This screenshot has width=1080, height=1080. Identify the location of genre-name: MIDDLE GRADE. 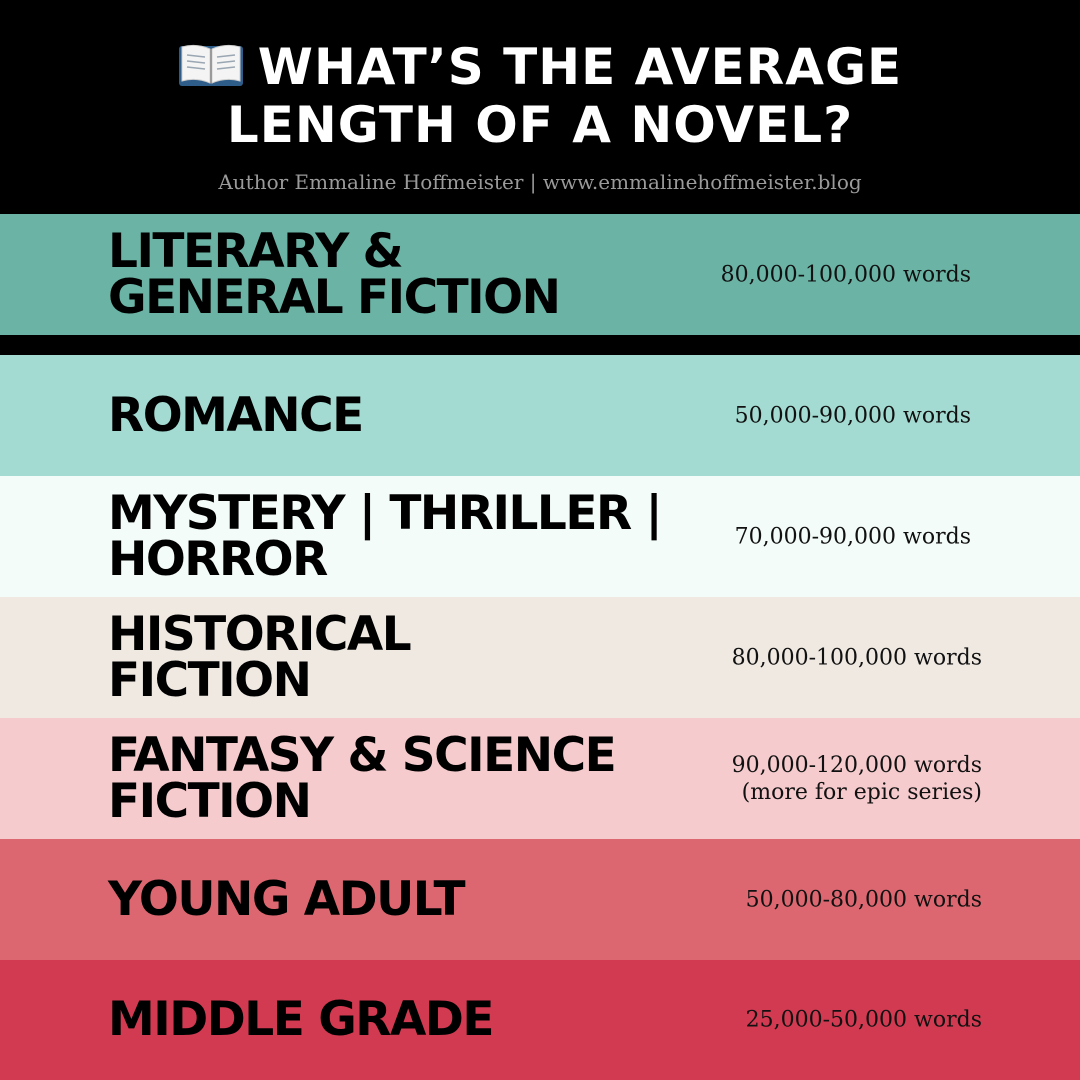
(301, 1019).